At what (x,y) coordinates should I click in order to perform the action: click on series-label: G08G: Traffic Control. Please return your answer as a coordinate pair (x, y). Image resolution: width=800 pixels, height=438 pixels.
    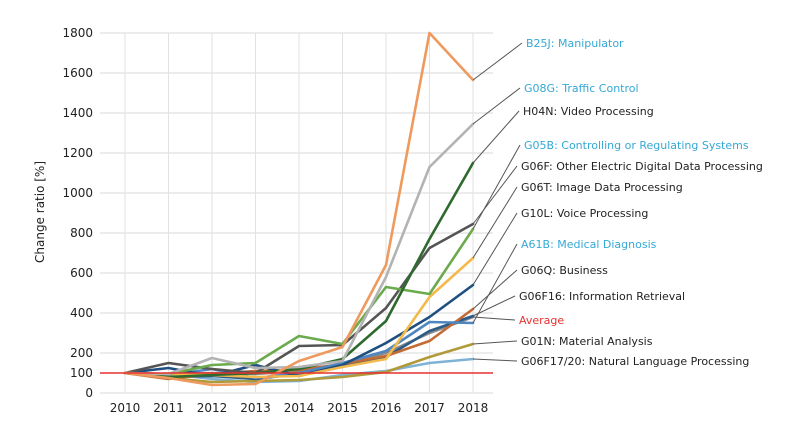
    Looking at the image, I should click on (581, 88).